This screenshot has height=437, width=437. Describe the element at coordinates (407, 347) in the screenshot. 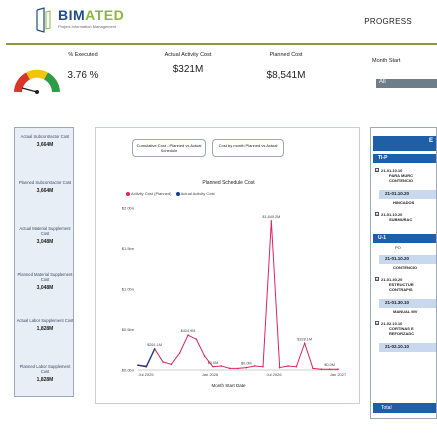

I see `activity-row-highlight: 21-02.10.10` at that location.